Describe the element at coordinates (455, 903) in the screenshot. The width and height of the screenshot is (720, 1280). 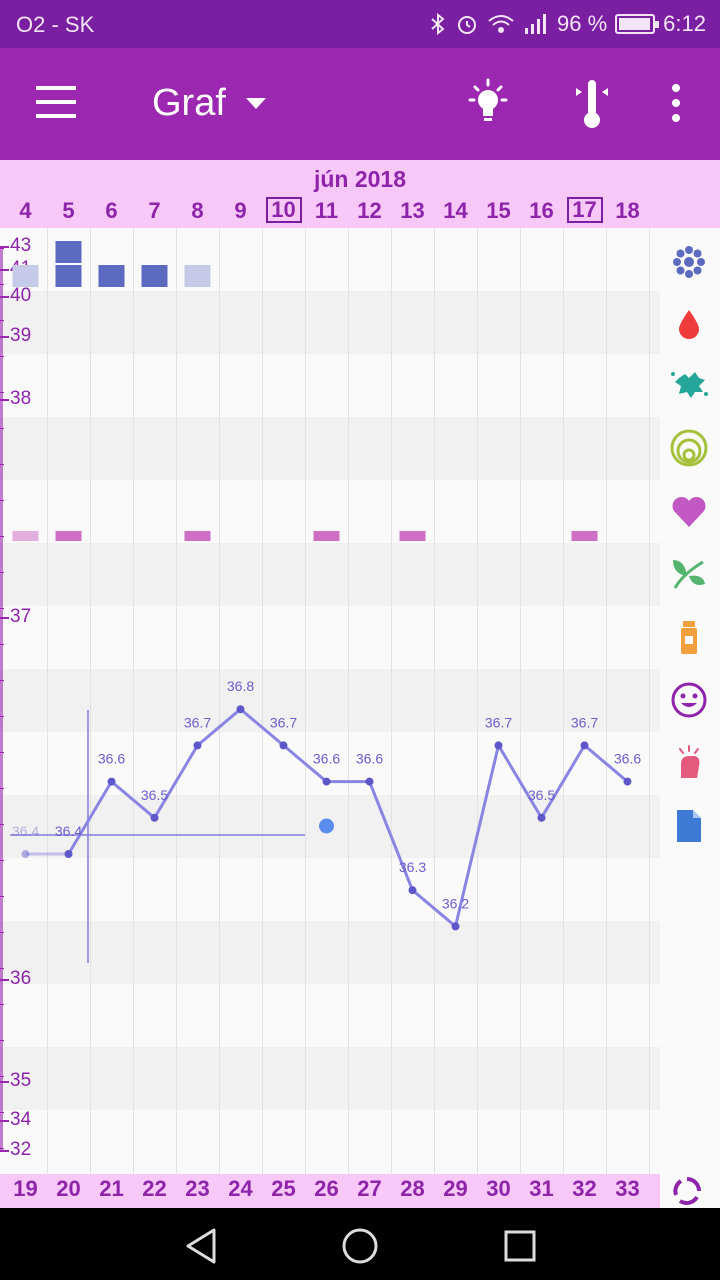
I see `temperature-label: 36.2` at that location.